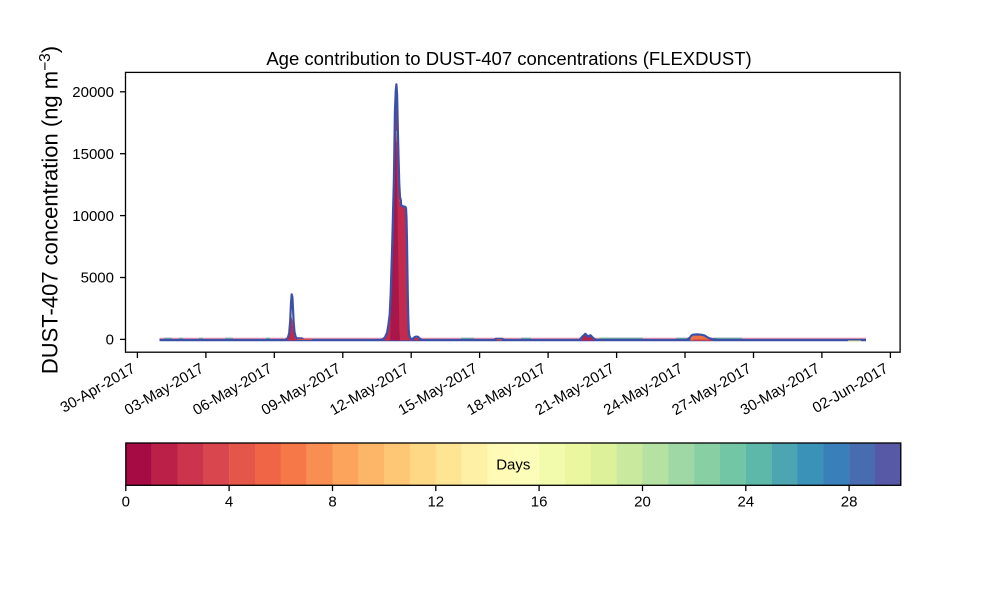 This screenshot has width=1000, height=605. What do you see at coordinates (849, 501) in the screenshot?
I see `svg-text: 28` at bounding box center [849, 501].